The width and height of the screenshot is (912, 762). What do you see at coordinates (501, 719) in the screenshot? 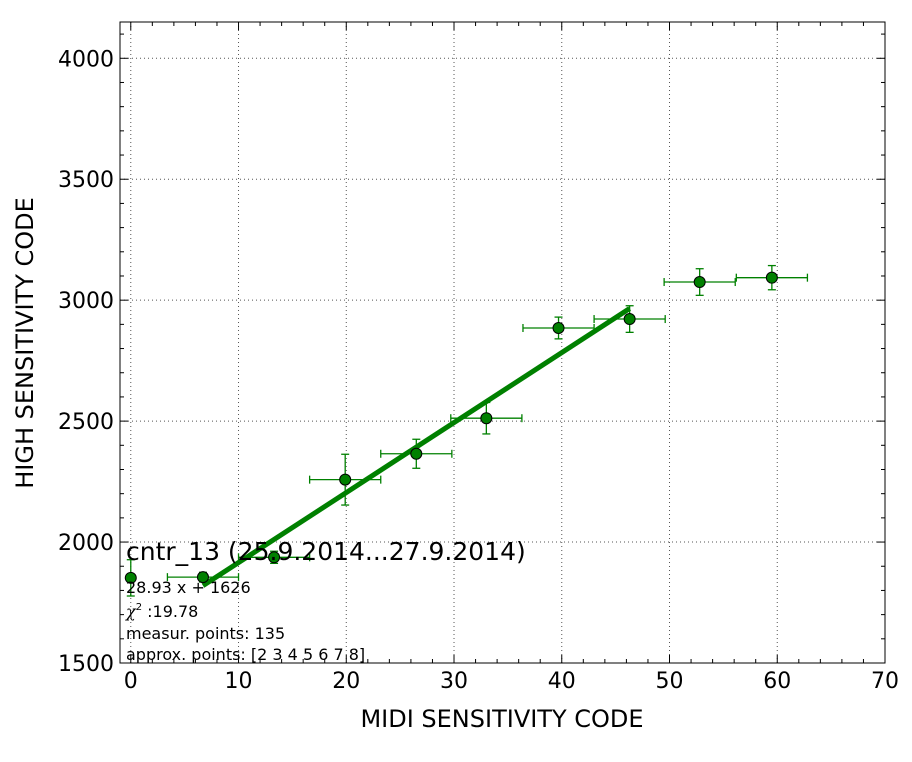
I see `x-axis-label: MIDI SENSITIVITY CODE` at bounding box center [501, 719].